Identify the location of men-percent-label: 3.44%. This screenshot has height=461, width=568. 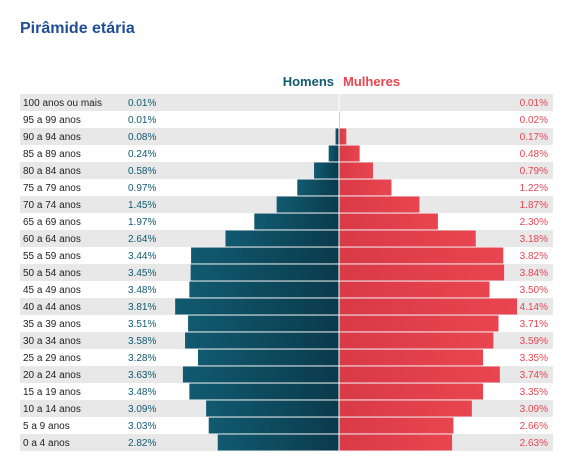
(142, 256).